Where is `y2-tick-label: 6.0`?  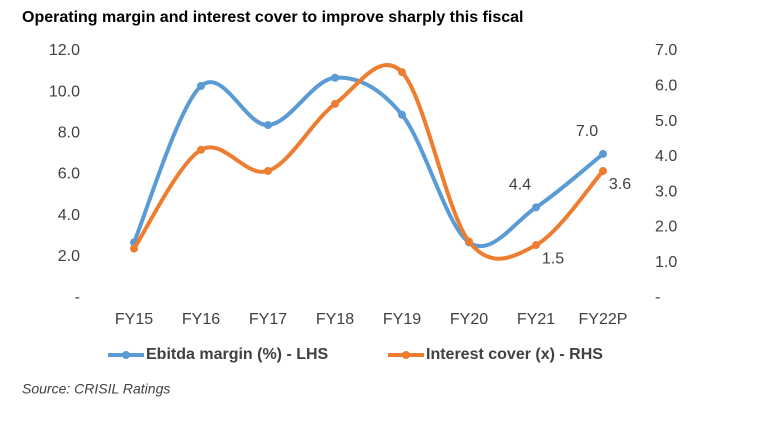
y2-tick-label: 6.0 is located at coordinates (666, 86).